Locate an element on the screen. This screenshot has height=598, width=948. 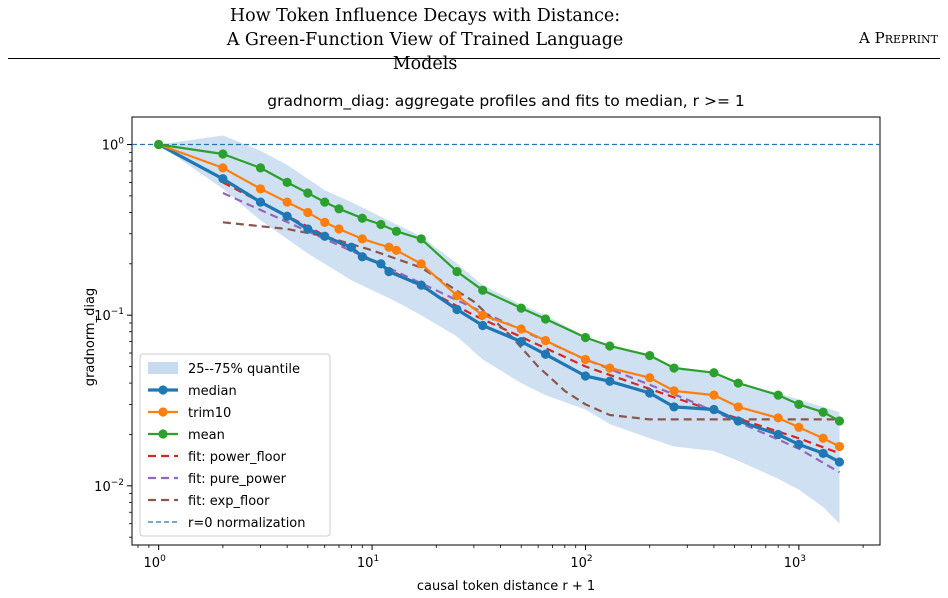
y-tick-label: 10⁰ is located at coordinates (113, 145).